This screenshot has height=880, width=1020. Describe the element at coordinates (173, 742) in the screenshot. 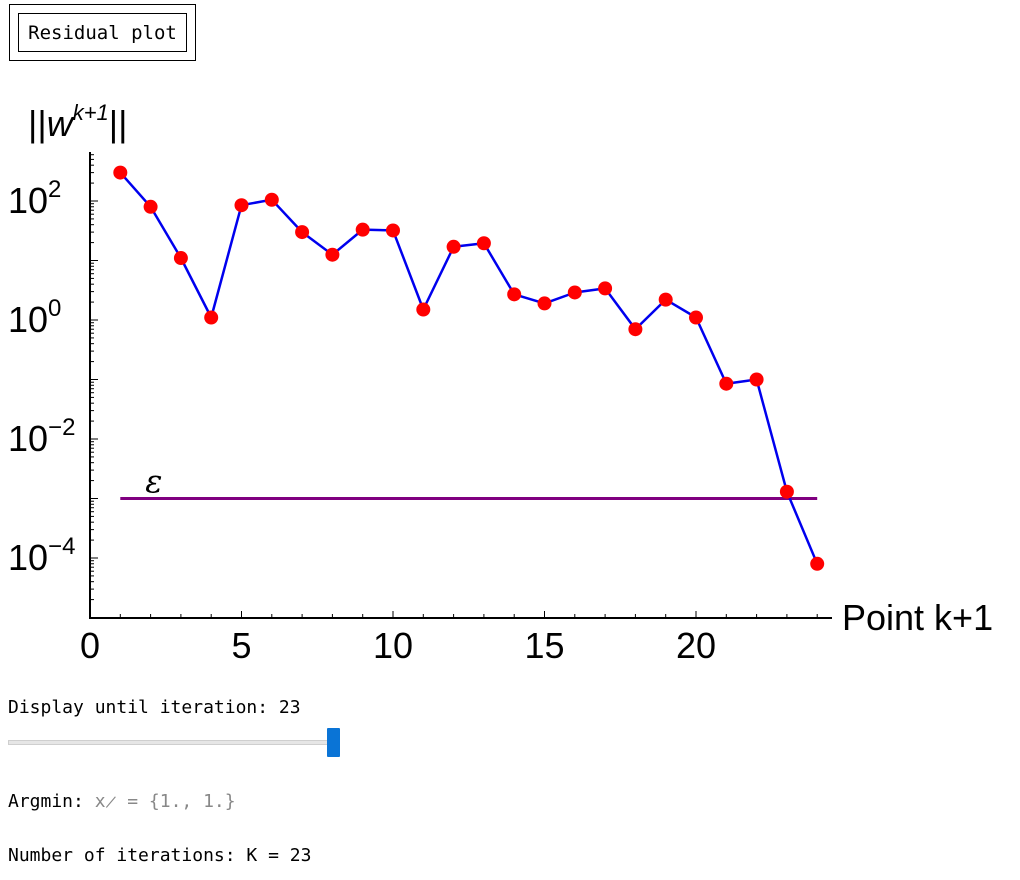

I see `iteration-slider-track` at that location.